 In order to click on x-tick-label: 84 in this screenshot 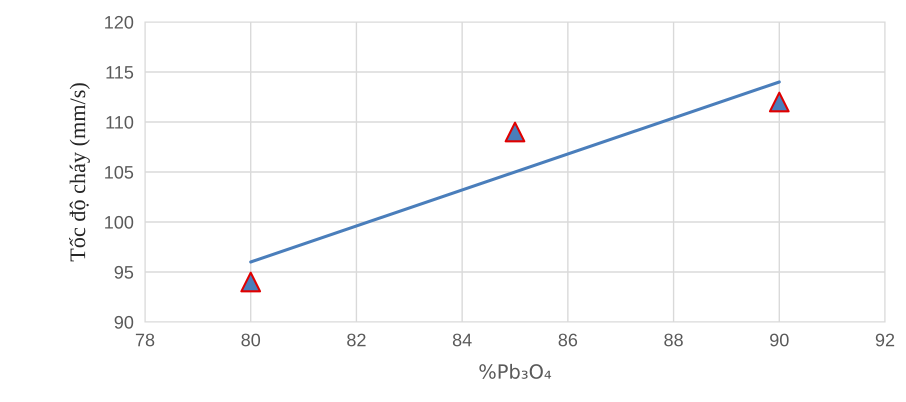, I will do `click(462, 340)`.